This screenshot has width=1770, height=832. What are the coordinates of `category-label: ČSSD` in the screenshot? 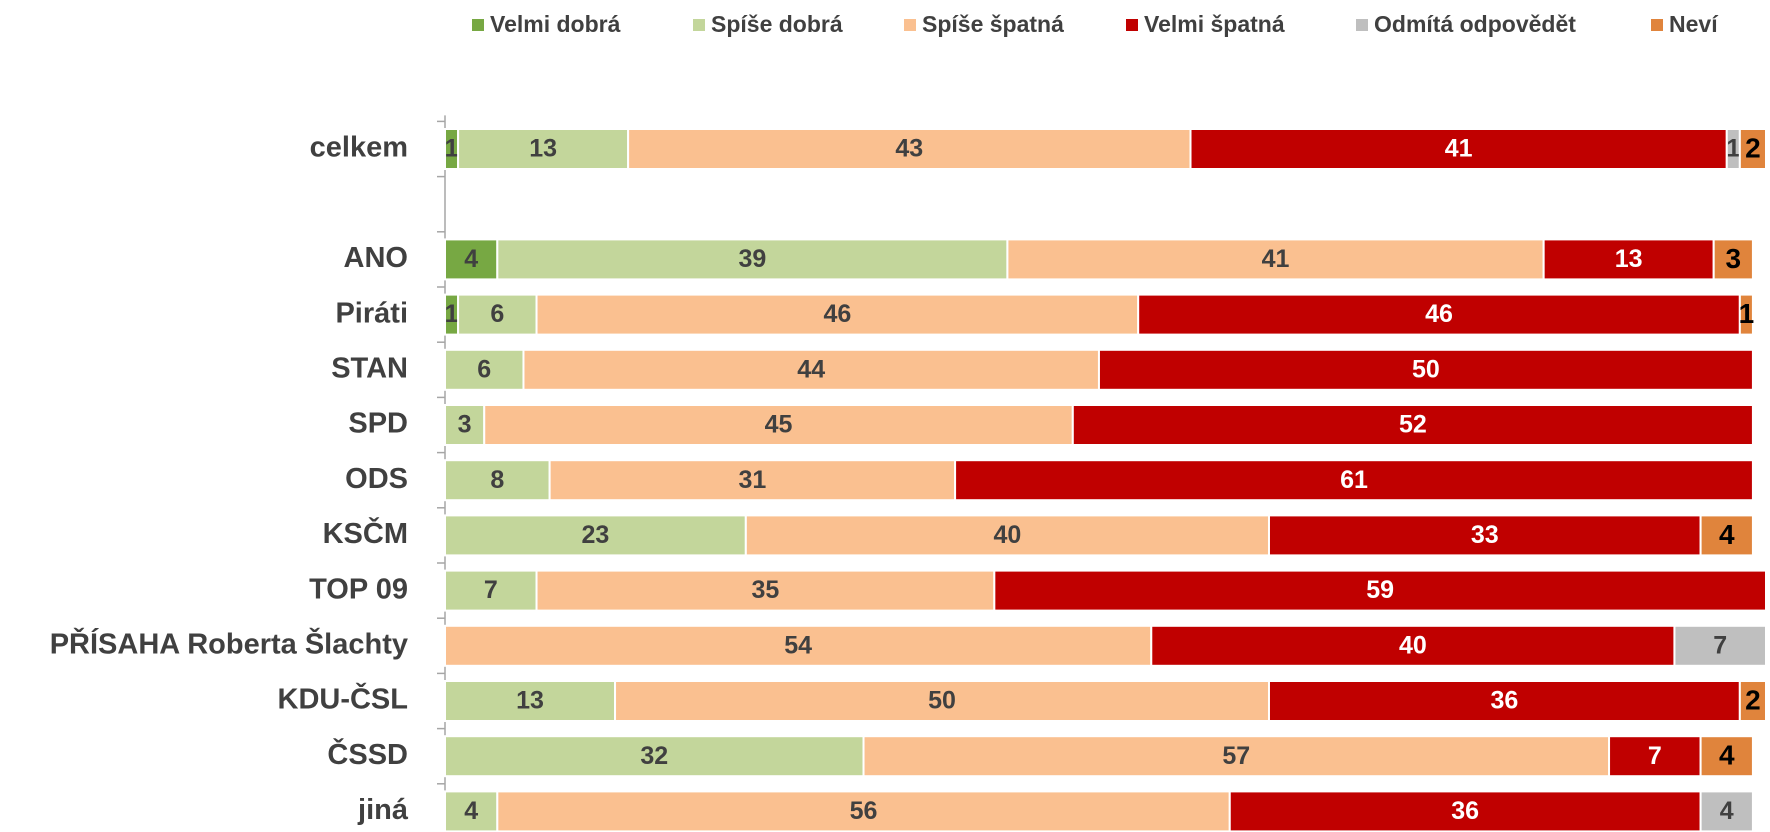 It's located at (367, 754).